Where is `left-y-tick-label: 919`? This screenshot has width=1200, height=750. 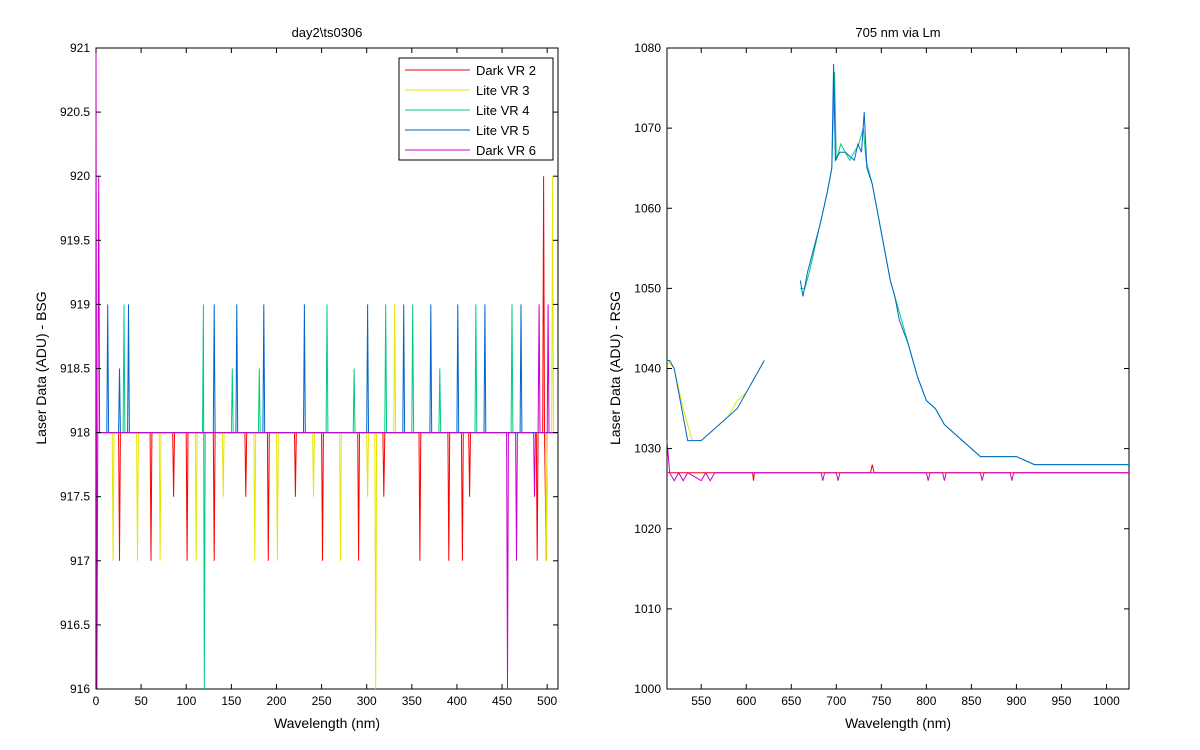 left-y-tick-label: 919 is located at coordinates (80, 304).